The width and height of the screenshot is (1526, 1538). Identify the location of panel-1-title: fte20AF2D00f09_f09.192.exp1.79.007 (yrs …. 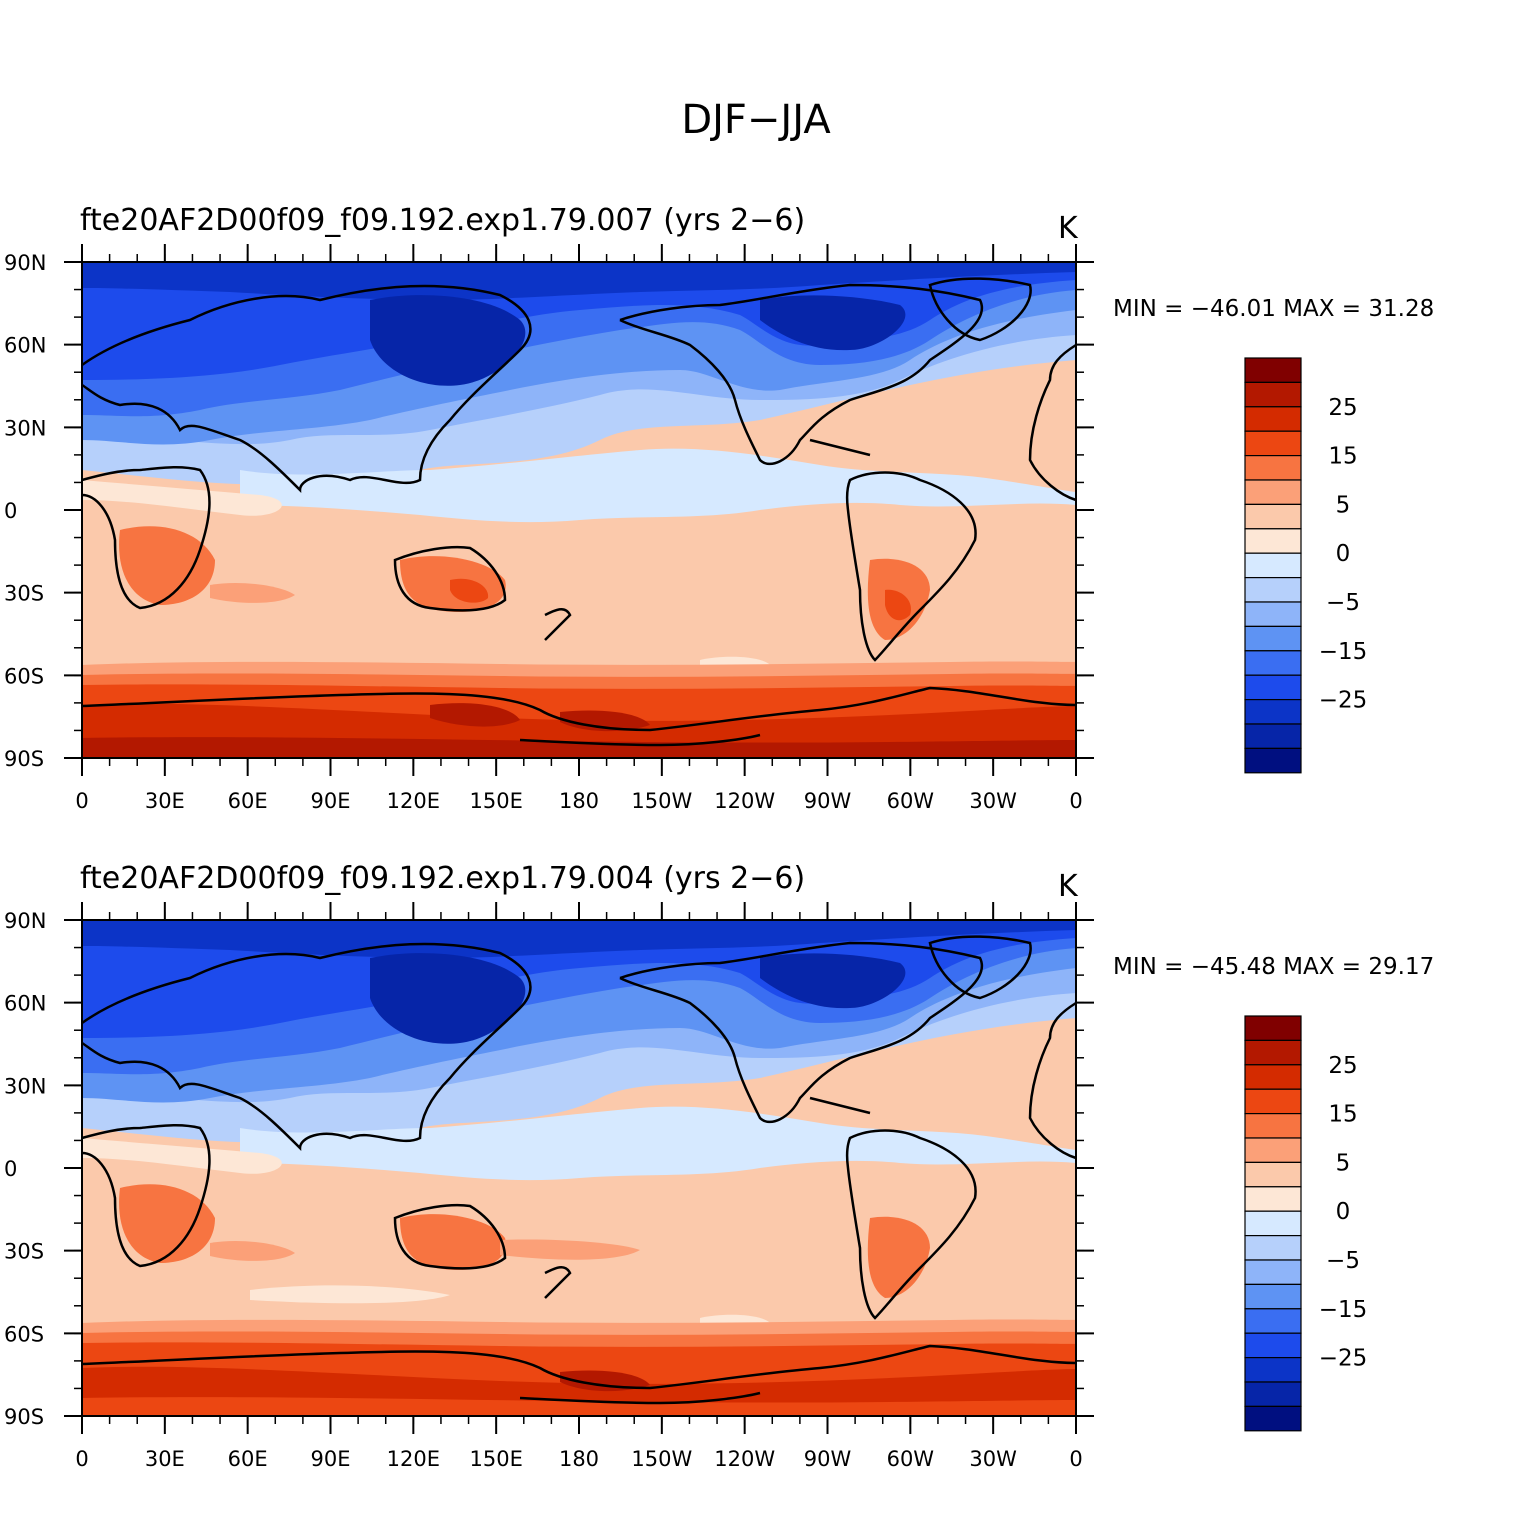
(442, 220).